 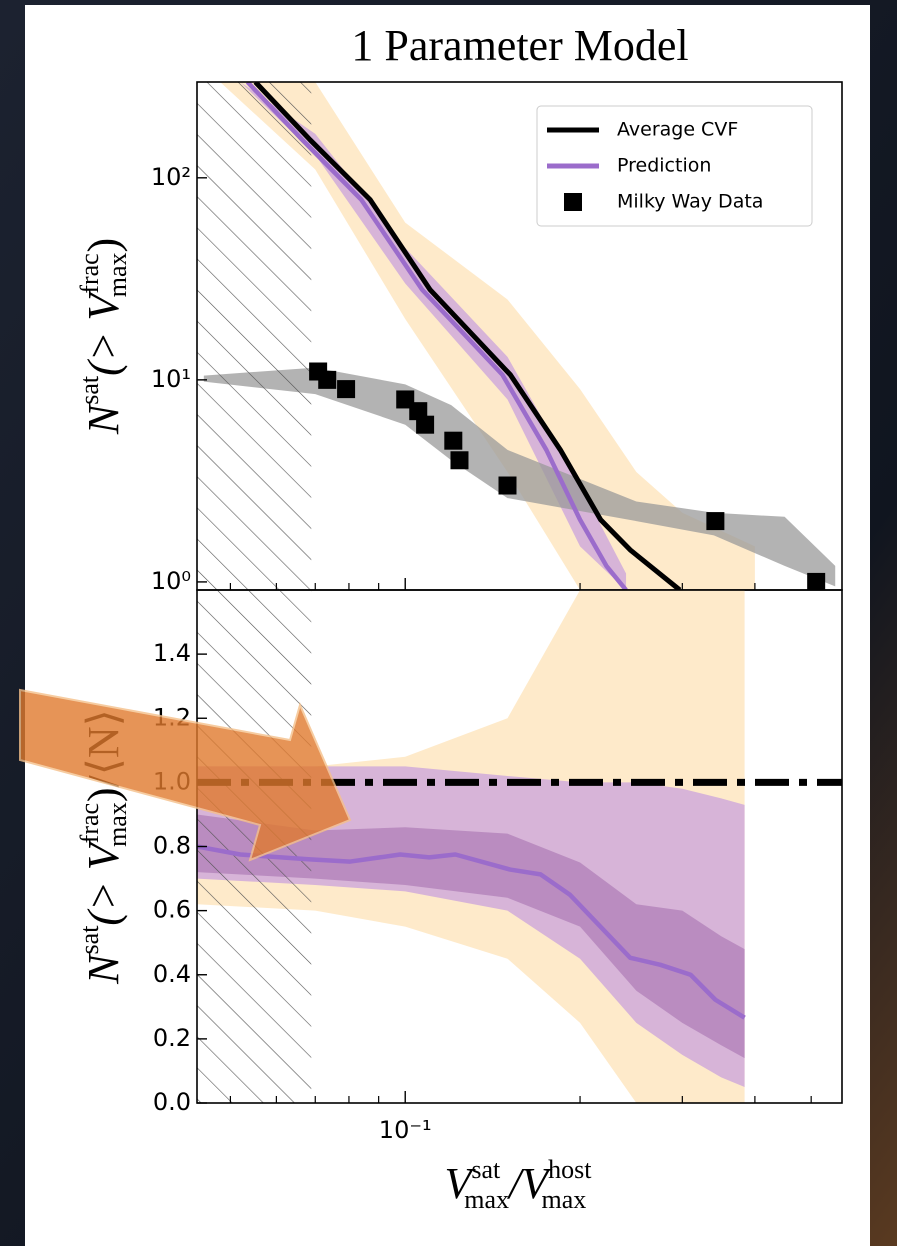 I want to click on y-tick-label: 0.8, so click(x=172, y=846).